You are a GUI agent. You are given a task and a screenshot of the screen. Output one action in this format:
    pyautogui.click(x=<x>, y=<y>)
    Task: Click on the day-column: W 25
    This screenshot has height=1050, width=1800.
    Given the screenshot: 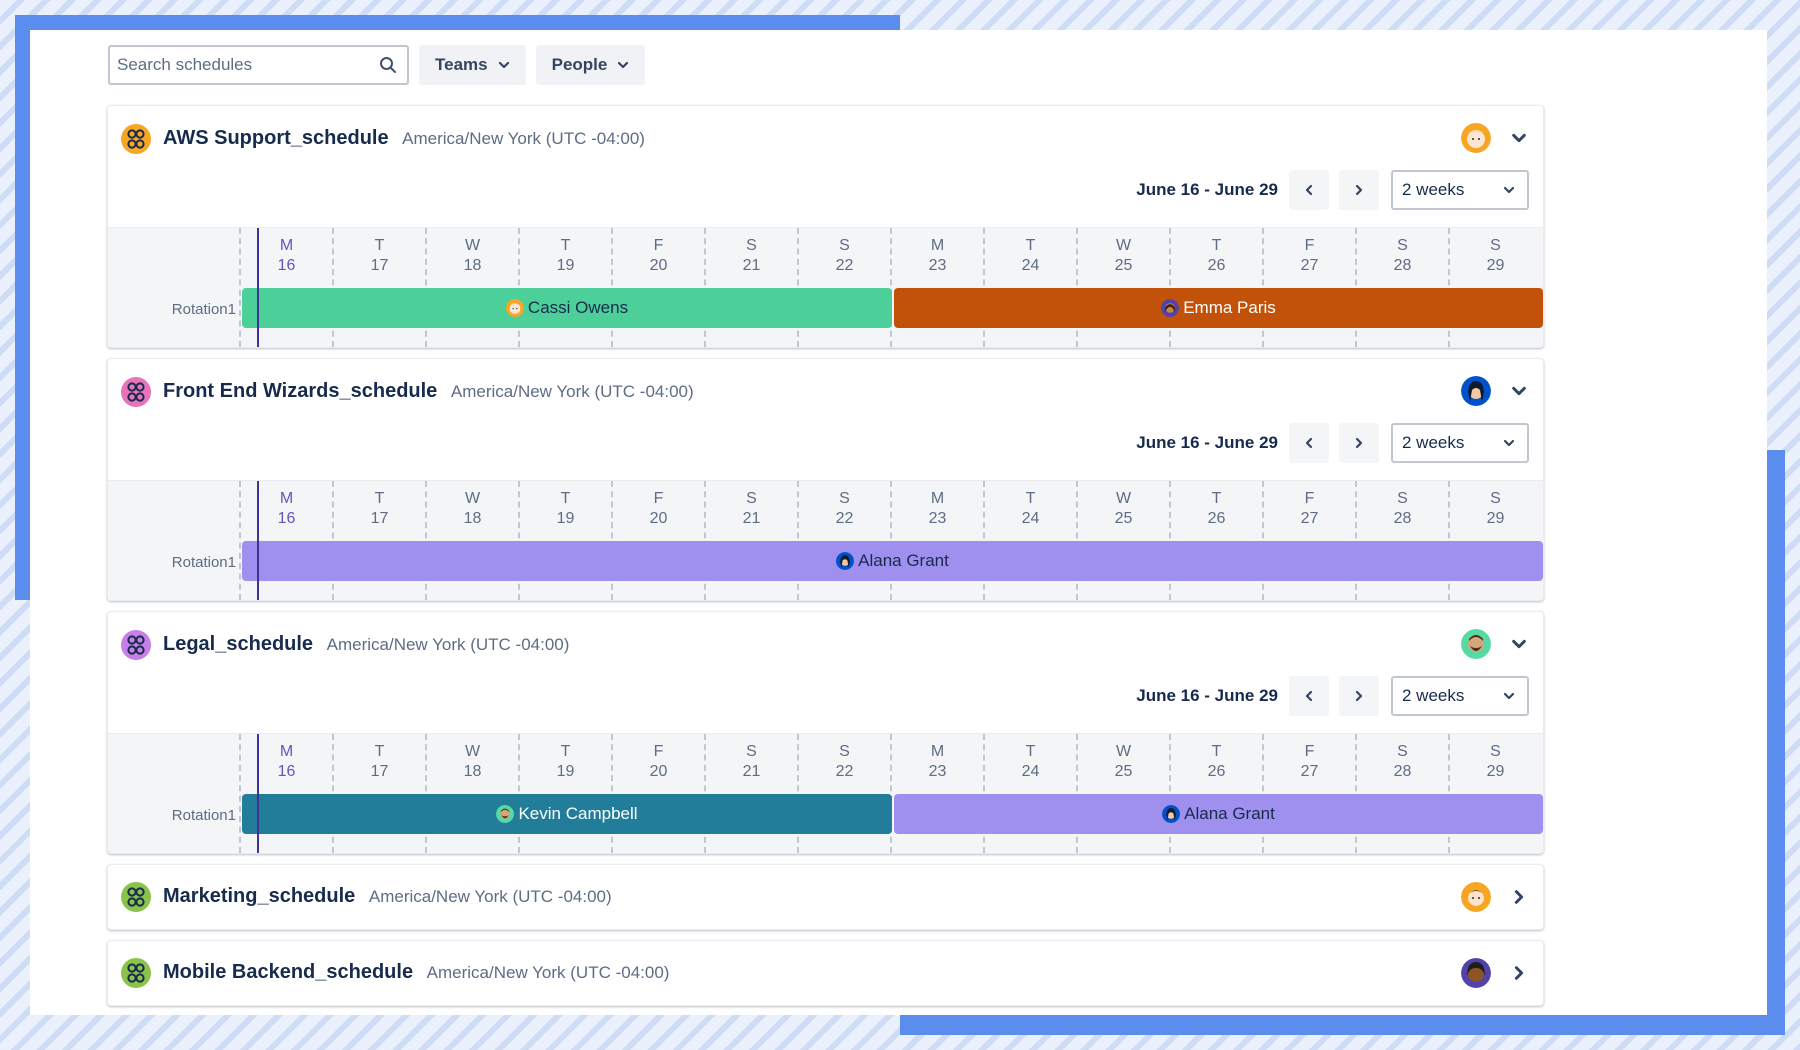 What is the action you would take?
    pyautogui.click(x=1122, y=793)
    